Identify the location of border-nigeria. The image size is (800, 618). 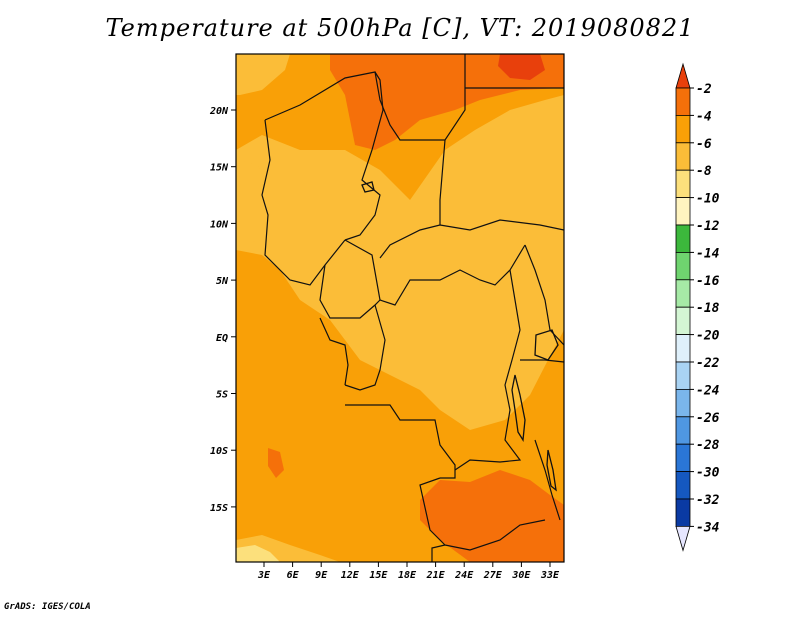
(303, 202).